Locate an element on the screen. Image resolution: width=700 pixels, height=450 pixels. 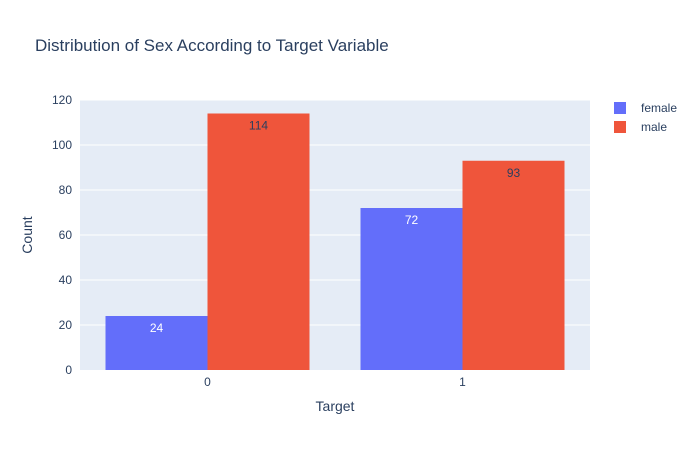
y-tick-label: 120 is located at coordinates (62, 100).